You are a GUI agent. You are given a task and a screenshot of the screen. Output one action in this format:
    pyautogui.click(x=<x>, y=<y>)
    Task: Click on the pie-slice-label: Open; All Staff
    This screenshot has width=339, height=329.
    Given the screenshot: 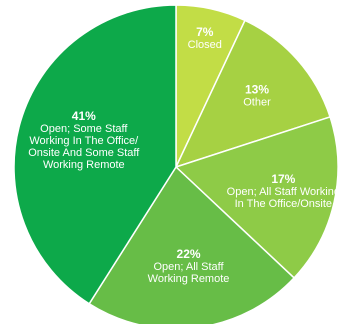 What is the action you would take?
    pyautogui.click(x=188, y=267)
    